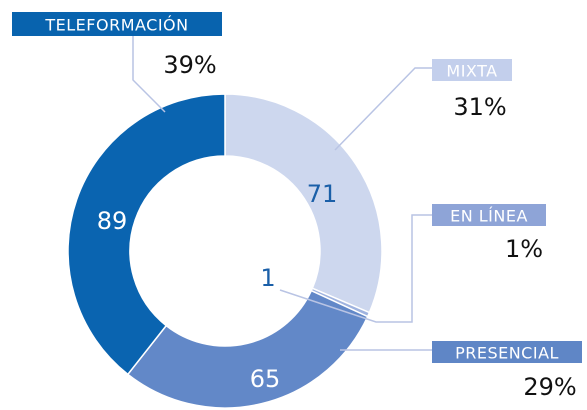  Describe the element at coordinates (524, 249) in the screenshot. I see `percent-label: 1%` at that location.